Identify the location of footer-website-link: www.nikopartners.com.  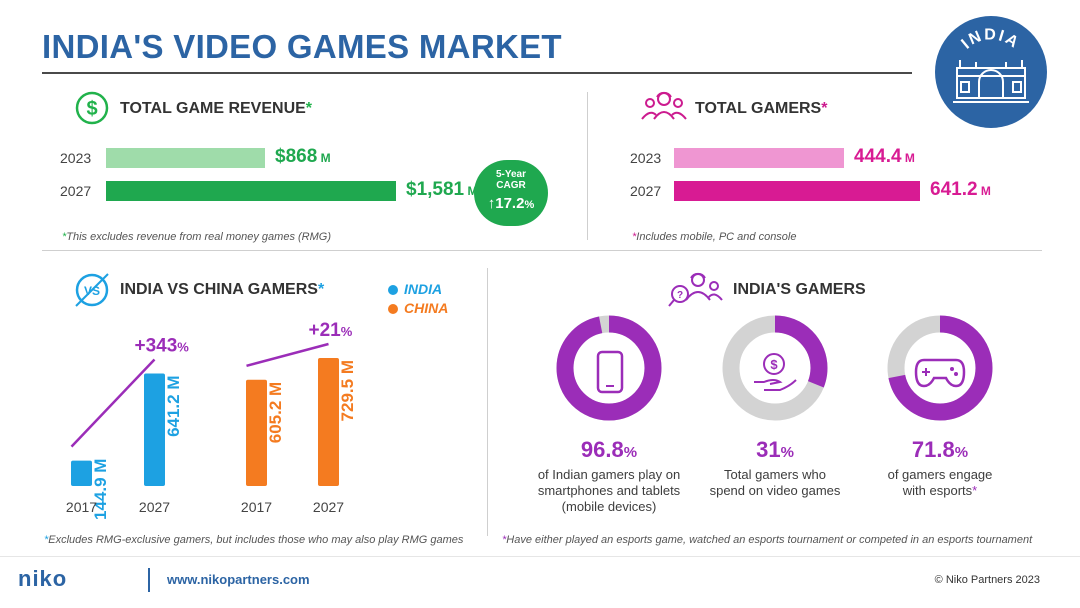
(238, 579).